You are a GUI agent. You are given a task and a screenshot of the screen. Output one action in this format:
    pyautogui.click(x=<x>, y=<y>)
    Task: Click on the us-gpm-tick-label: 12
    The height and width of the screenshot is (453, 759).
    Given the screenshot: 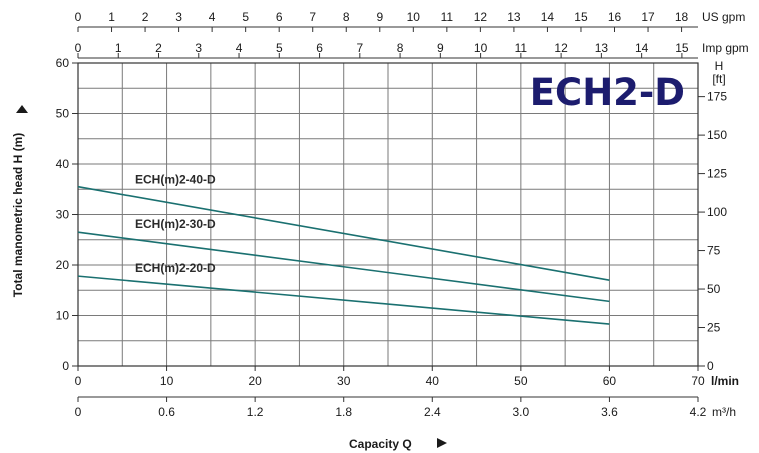 What is the action you would take?
    pyautogui.click(x=481, y=17)
    